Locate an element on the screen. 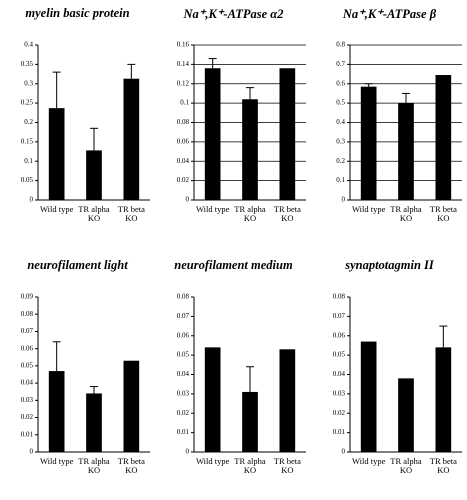 This screenshot has width=467, height=500. y-tick-label: 0.16 is located at coordinates (183, 45).